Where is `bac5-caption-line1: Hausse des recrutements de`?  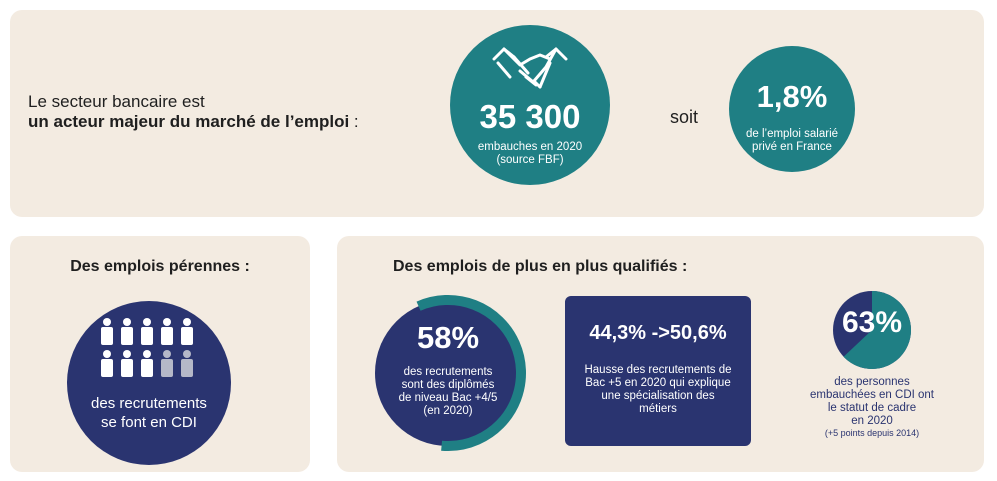
bac5-caption-line1: Hausse des recrutements de is located at coordinates (658, 370).